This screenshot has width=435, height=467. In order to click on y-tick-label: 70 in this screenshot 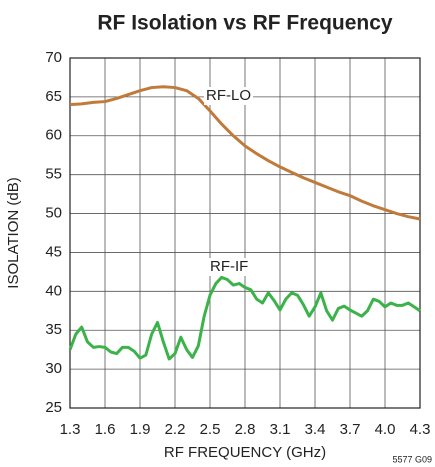, I will do `click(53, 57)`.